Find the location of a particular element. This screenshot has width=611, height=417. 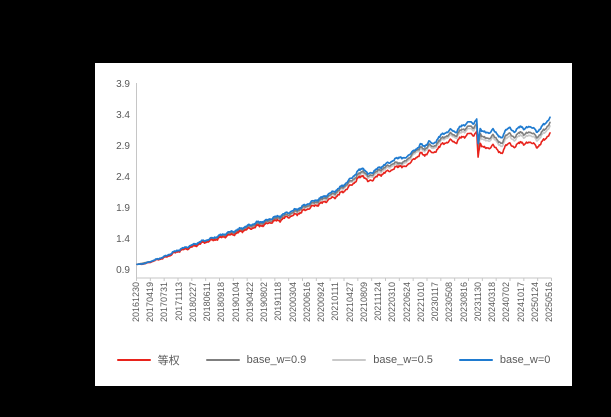

x-tick-label: 20231130 is located at coordinates (477, 302).